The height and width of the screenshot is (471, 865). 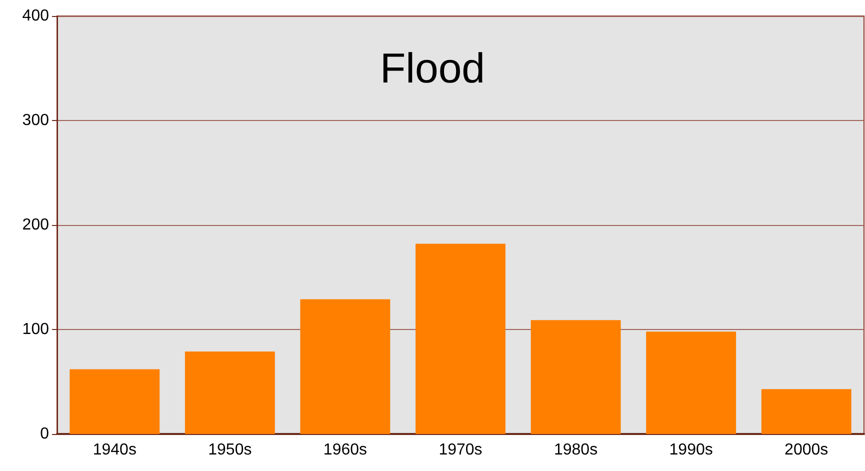 I want to click on x-tick-label: 1980s, so click(x=576, y=450).